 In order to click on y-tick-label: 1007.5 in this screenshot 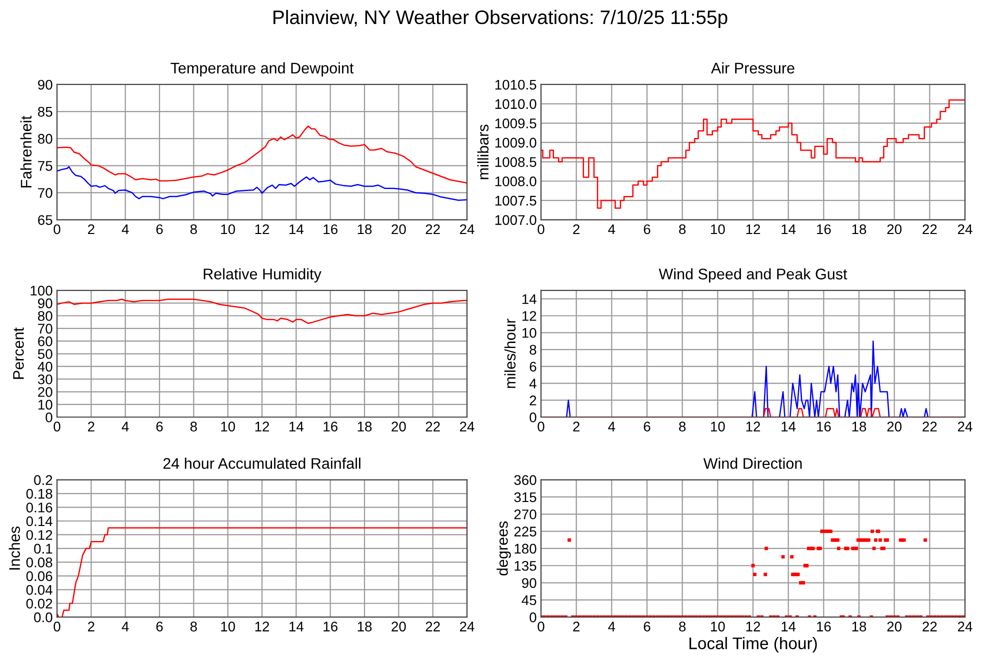, I will do `click(515, 201)`.